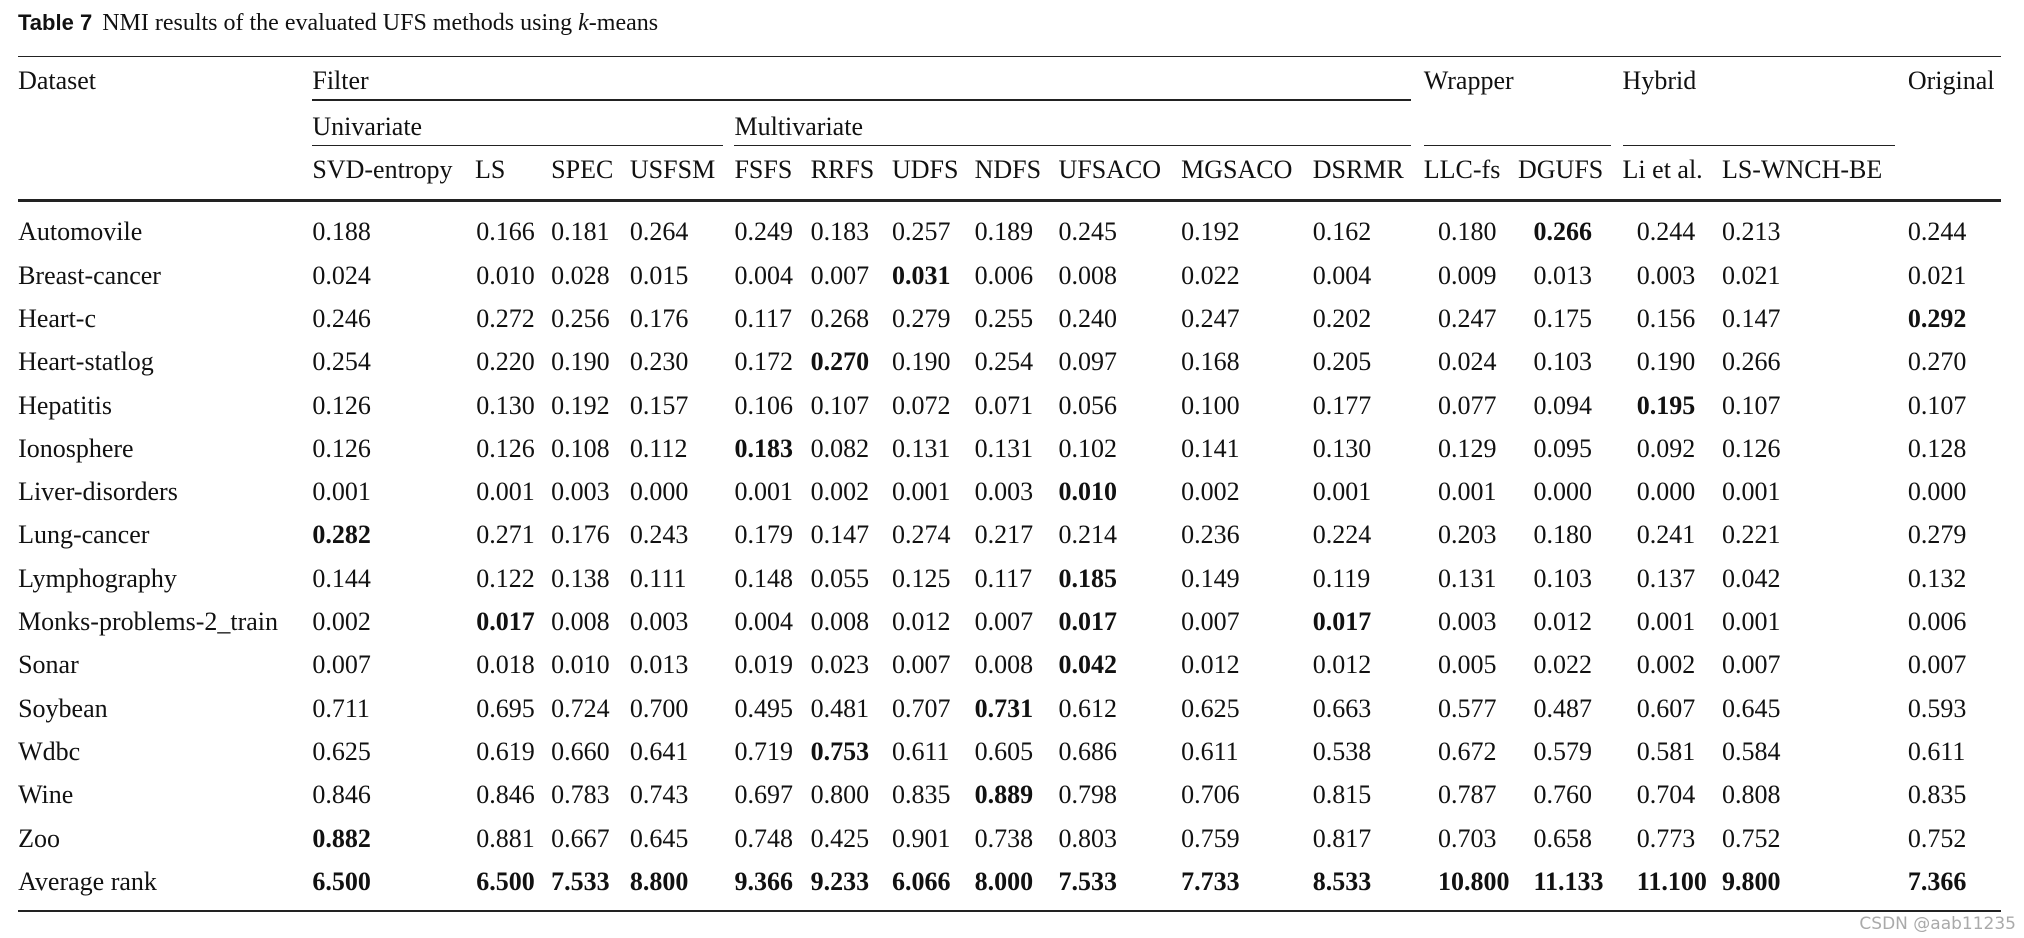  I want to click on cell: 0.077, so click(1467, 405).